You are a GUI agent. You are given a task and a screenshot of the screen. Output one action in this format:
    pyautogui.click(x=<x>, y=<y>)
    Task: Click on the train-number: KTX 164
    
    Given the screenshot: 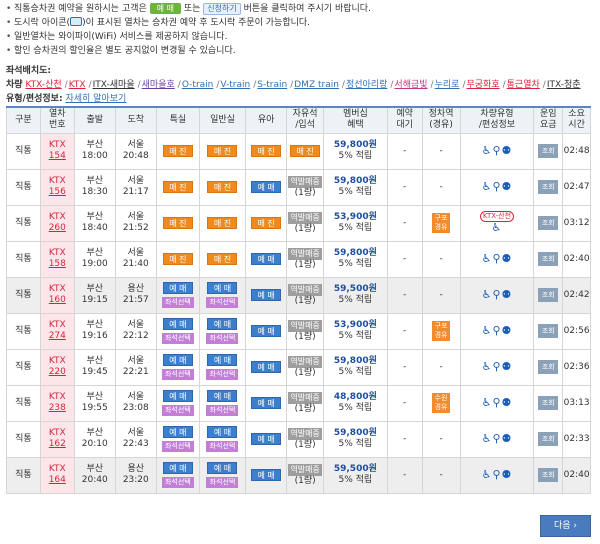 What is the action you would take?
    pyautogui.click(x=57, y=475)
    